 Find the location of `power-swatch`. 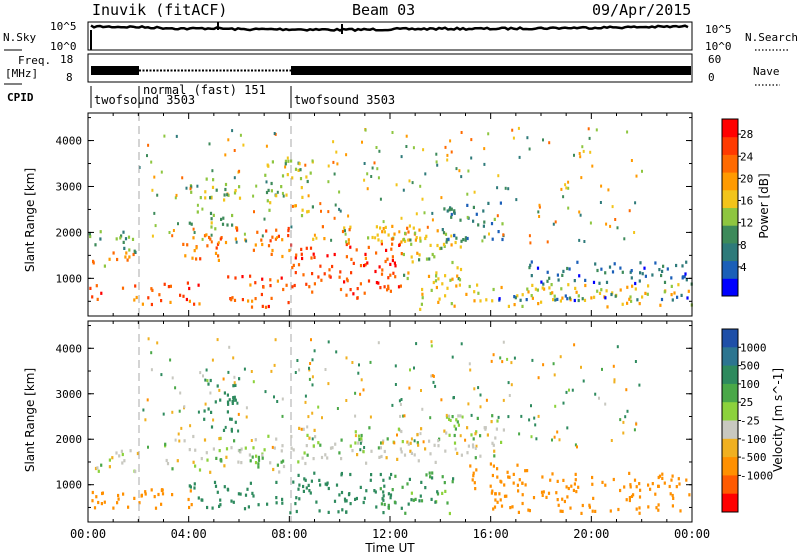

power-swatch is located at coordinates (730, 287).